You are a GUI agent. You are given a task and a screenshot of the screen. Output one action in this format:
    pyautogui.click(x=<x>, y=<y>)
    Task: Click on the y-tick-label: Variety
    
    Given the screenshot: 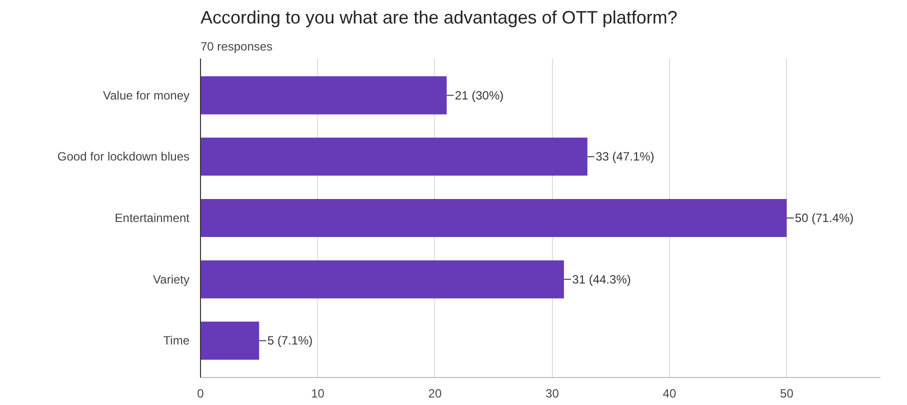 What is the action you would take?
    pyautogui.click(x=171, y=279)
    